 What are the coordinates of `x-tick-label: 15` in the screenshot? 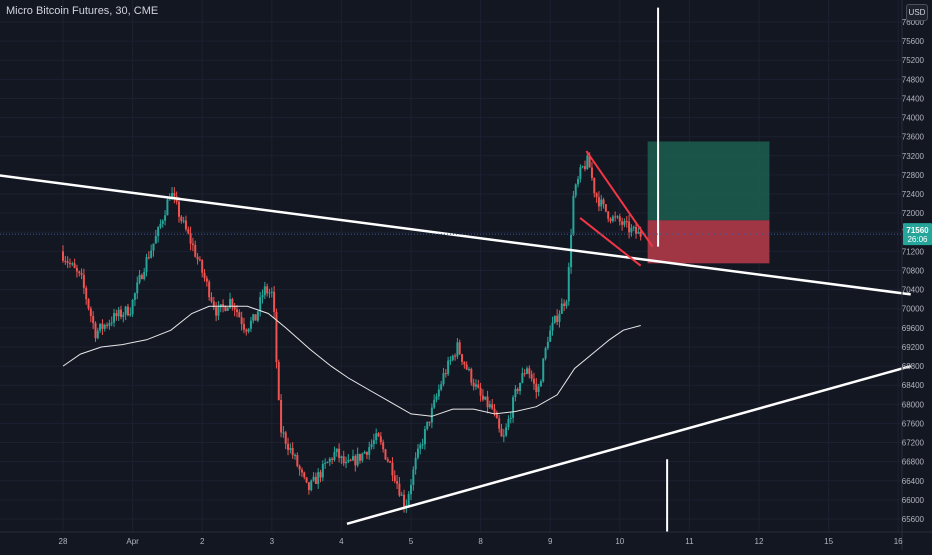 It's located at (828, 541).